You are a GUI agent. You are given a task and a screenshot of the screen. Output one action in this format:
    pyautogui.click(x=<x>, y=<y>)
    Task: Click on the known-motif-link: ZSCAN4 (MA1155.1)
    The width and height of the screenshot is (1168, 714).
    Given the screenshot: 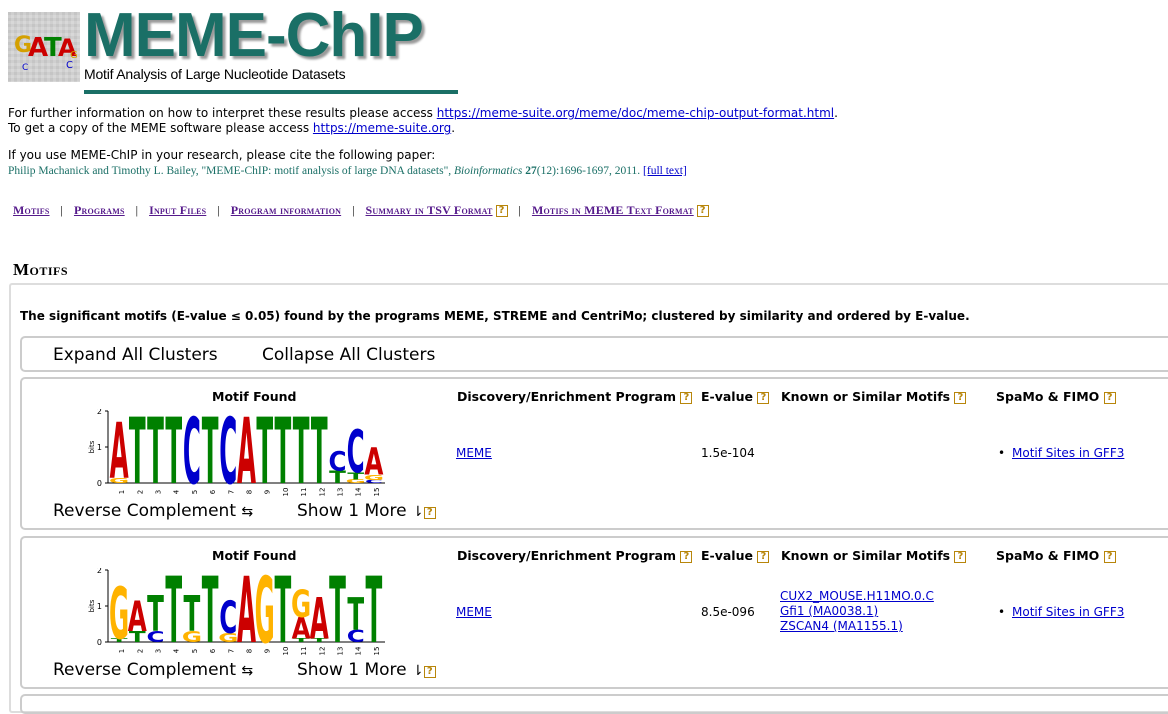 What is the action you would take?
    pyautogui.click(x=841, y=626)
    